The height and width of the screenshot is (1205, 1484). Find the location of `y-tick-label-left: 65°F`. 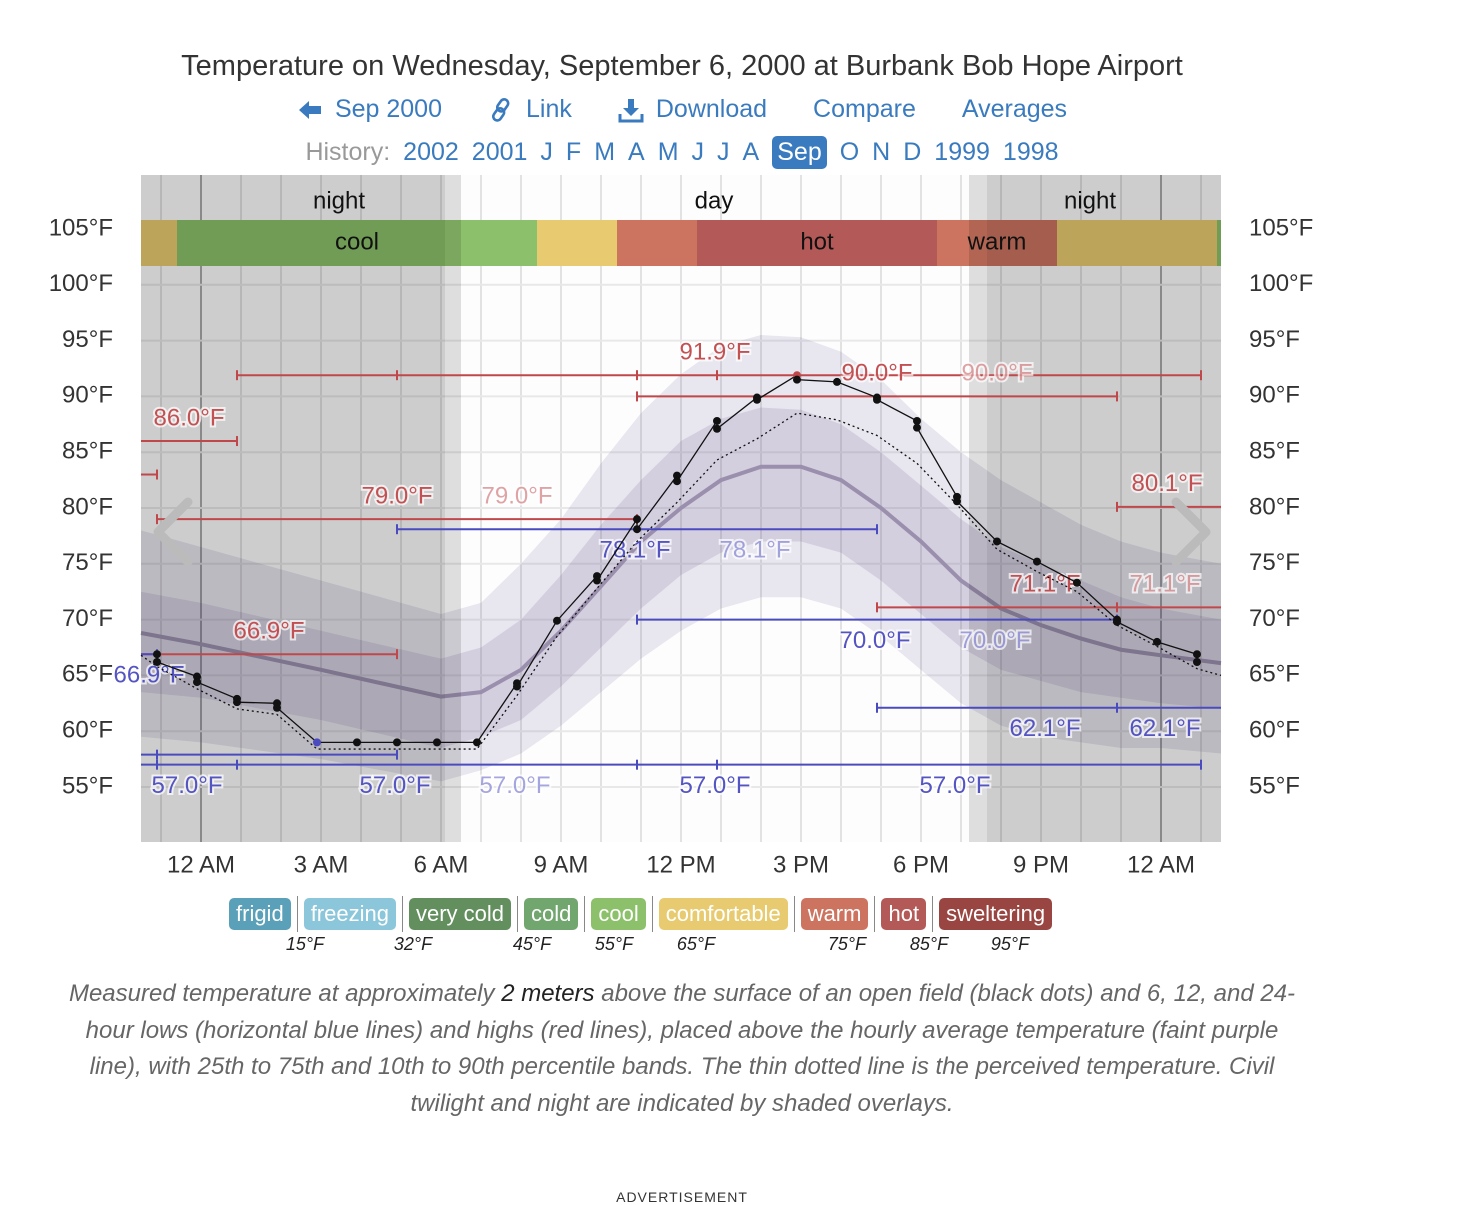

y-tick-label-left: 65°F is located at coordinates (87, 674).